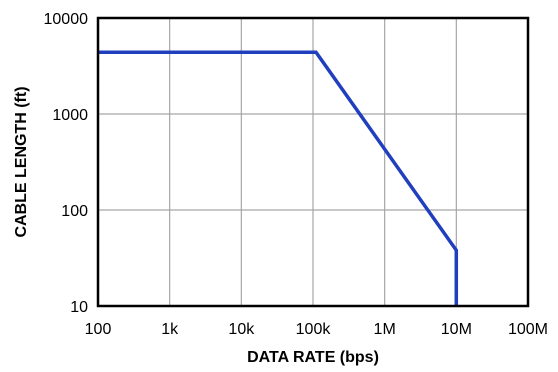 Image resolution: width=558 pixels, height=372 pixels. Describe the element at coordinates (66, 163) in the screenshot. I see `y-tick-labels: 10 100 1000 10000` at that location.